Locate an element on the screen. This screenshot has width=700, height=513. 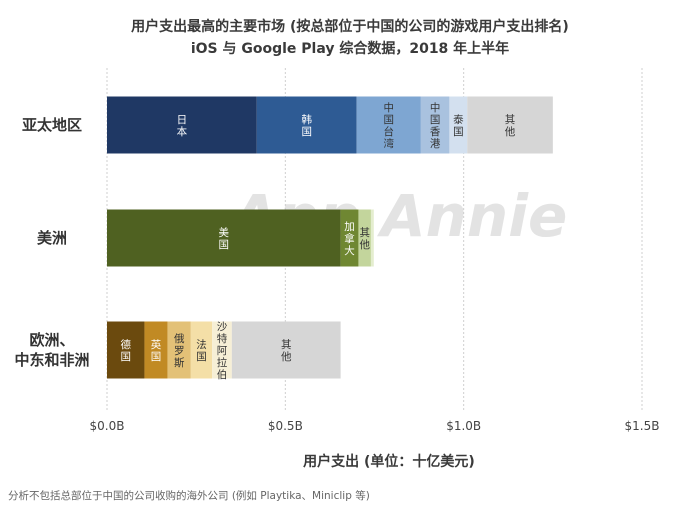
category-label: 欧洲、中东和非洲 is located at coordinates (51, 350).